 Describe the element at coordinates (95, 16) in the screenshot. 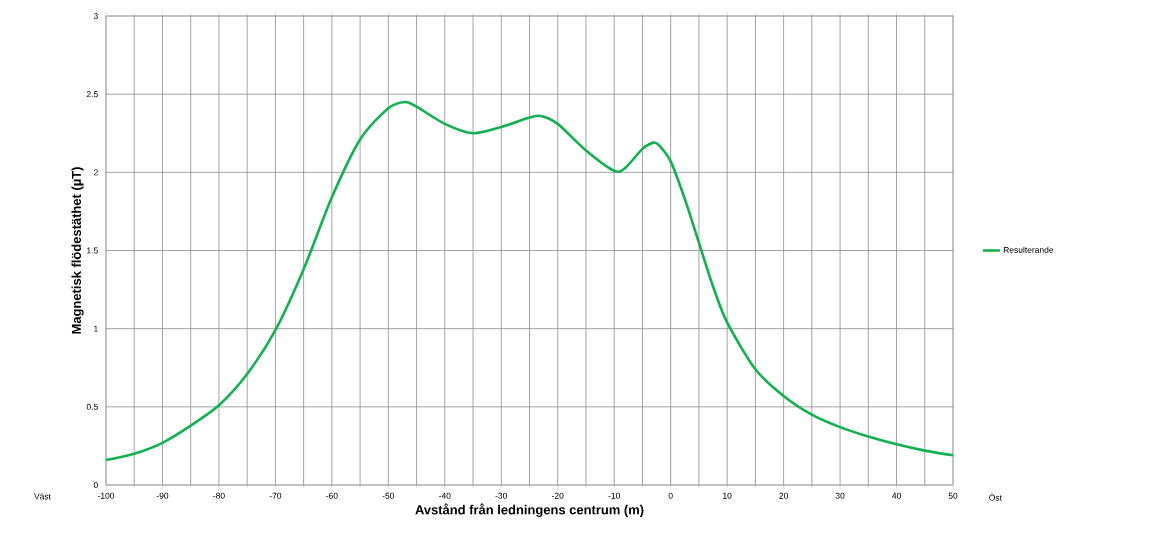

I see `y-tick-label: 3` at that location.